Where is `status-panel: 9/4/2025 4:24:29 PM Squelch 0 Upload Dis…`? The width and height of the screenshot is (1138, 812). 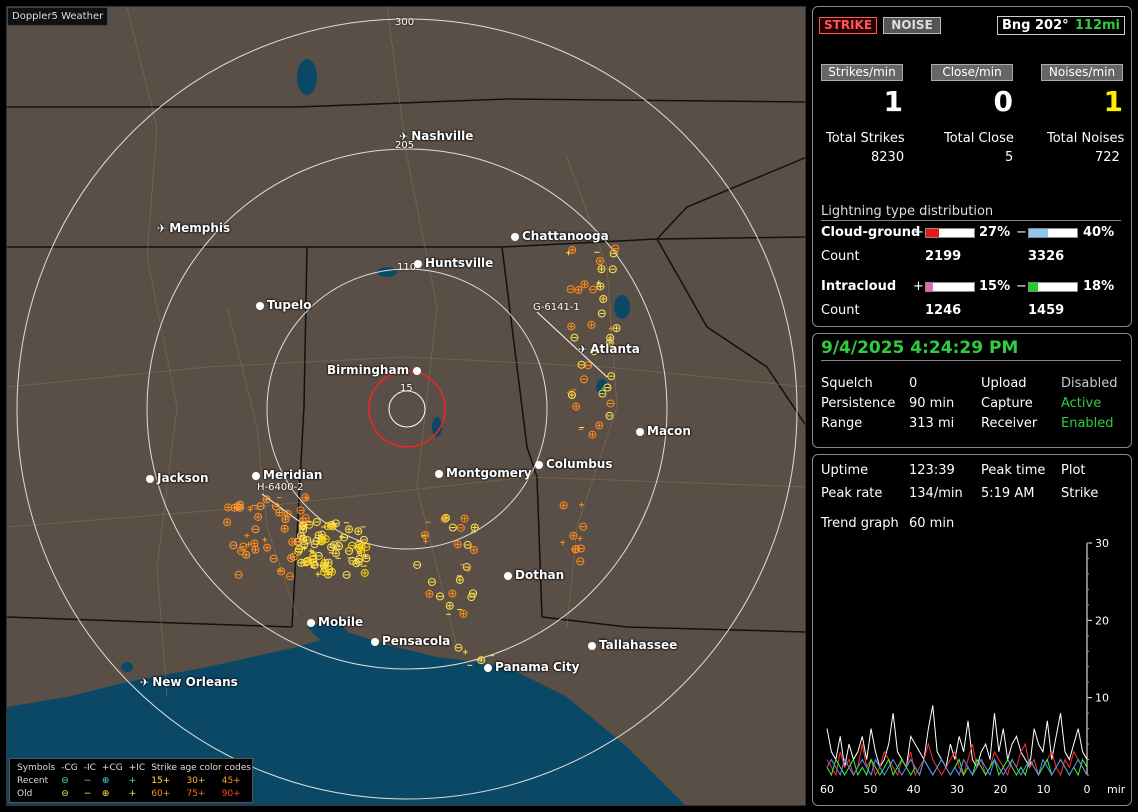 status-panel: 9/4/2025 4:24:29 PM Squelch 0 Upload Dis… is located at coordinates (972, 390).